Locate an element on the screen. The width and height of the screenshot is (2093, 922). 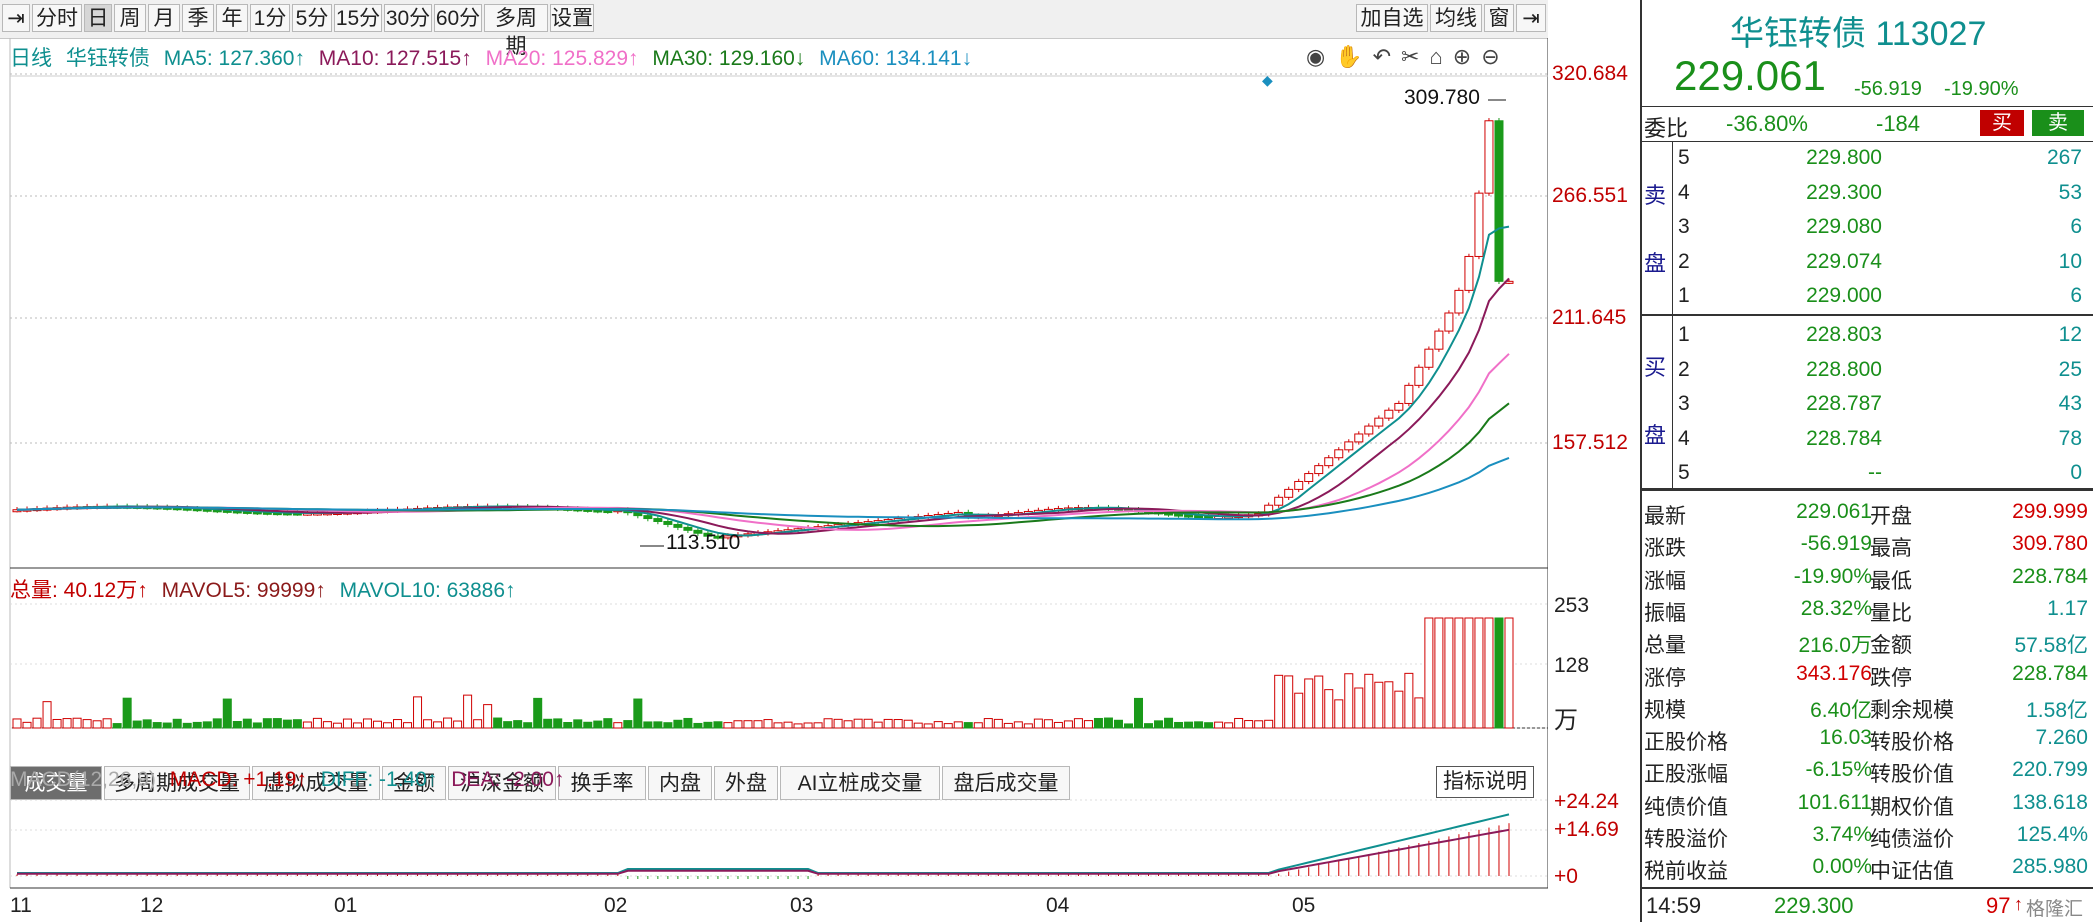
collapse-left-icon: ⇥ is located at coordinates (16, 18).